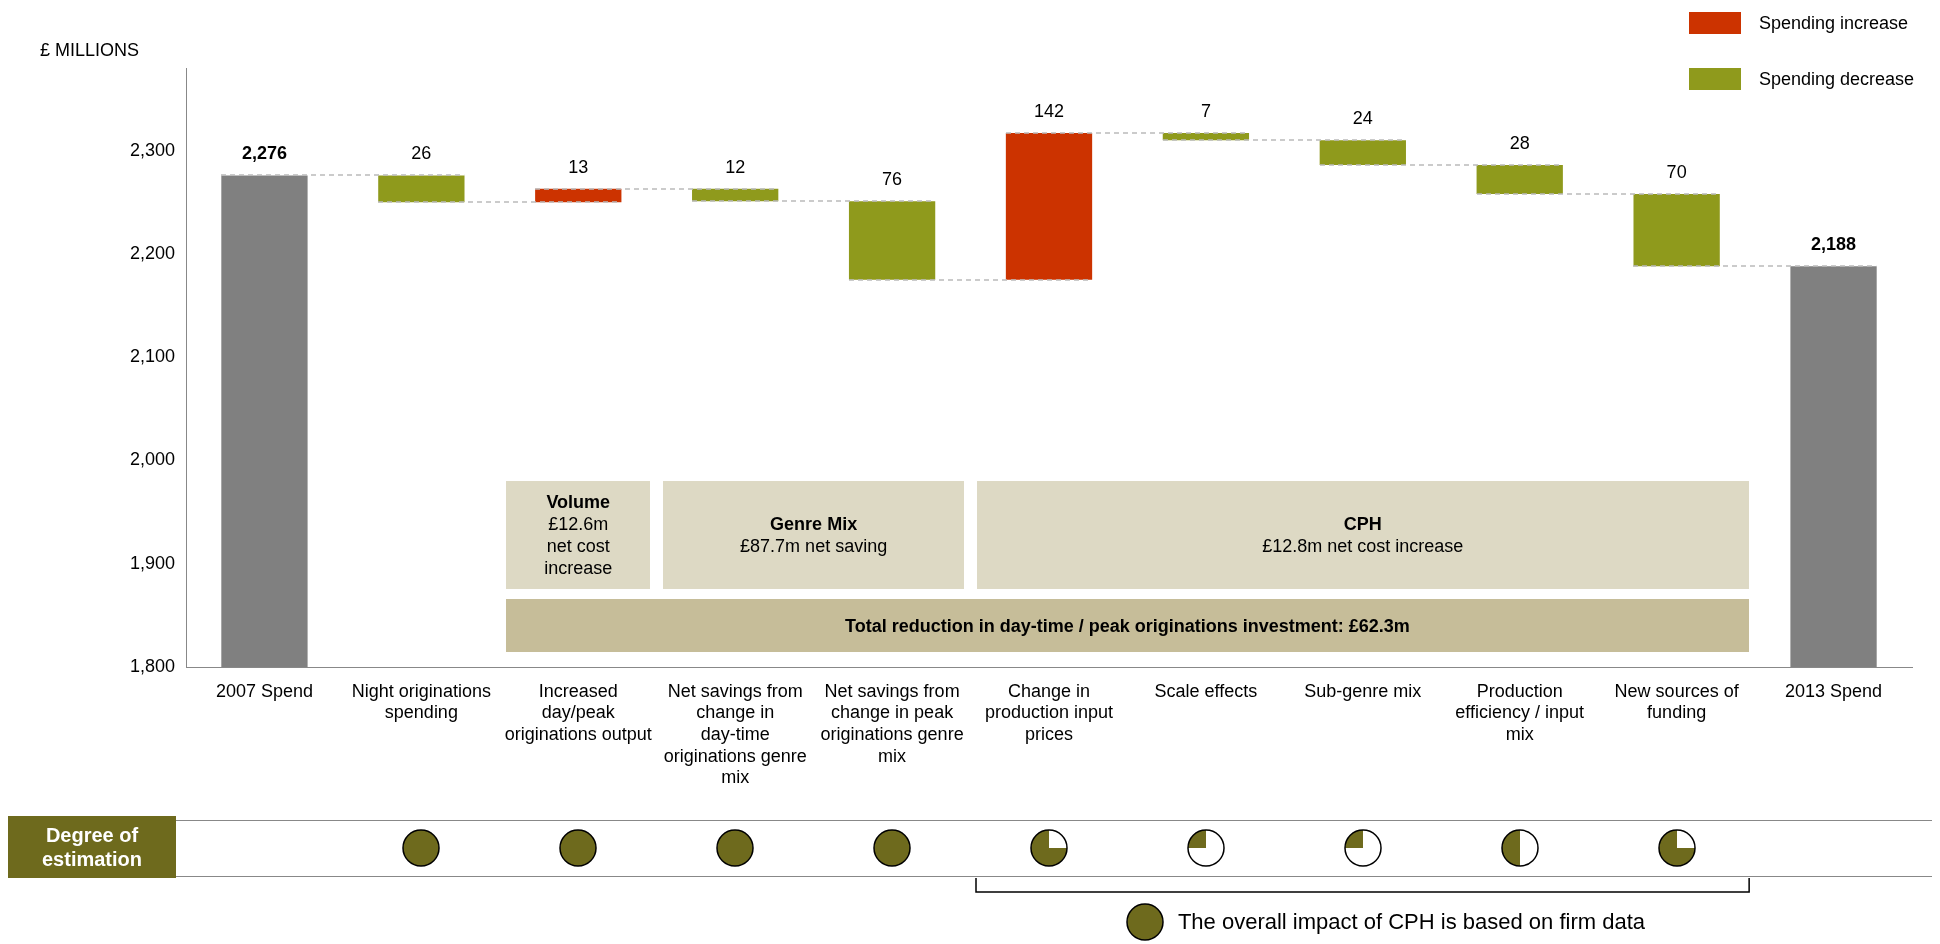 The height and width of the screenshot is (944, 1940). What do you see at coordinates (264, 153) in the screenshot?
I see `data-label: 2,276` at bounding box center [264, 153].